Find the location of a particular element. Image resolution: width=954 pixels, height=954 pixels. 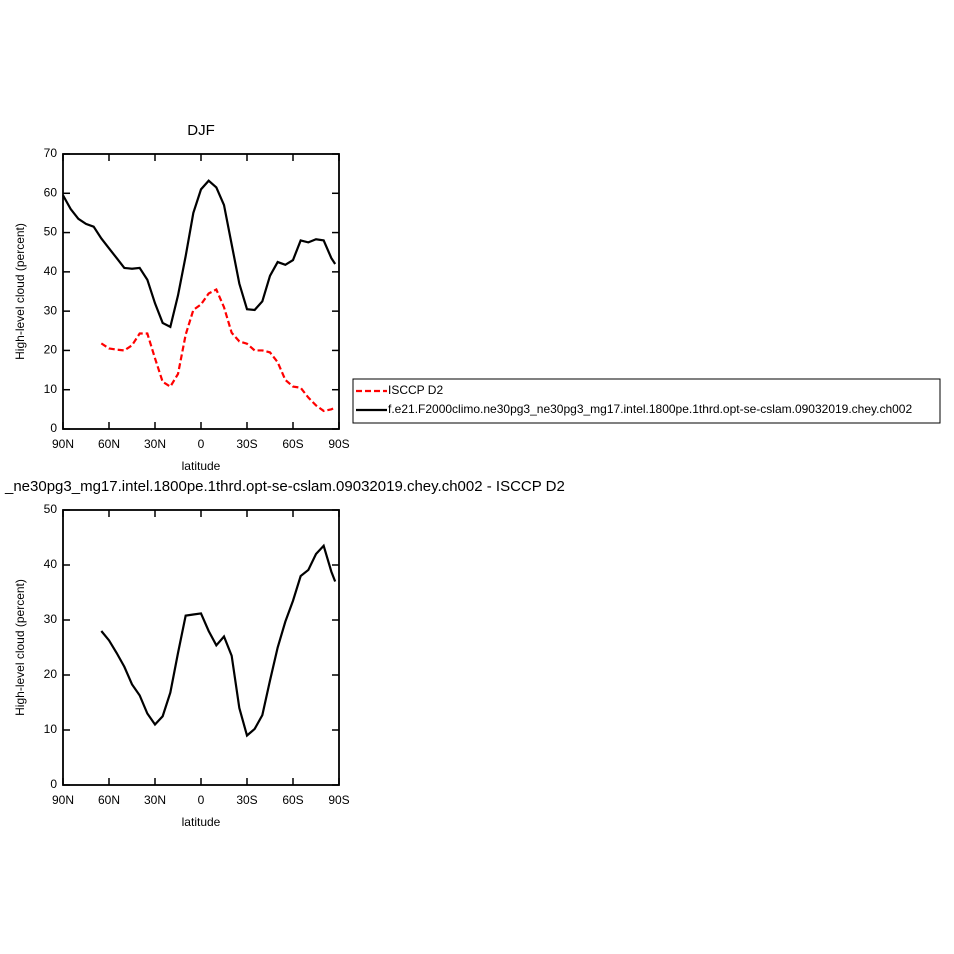

y-tick-label: 60 is located at coordinates (51, 192).